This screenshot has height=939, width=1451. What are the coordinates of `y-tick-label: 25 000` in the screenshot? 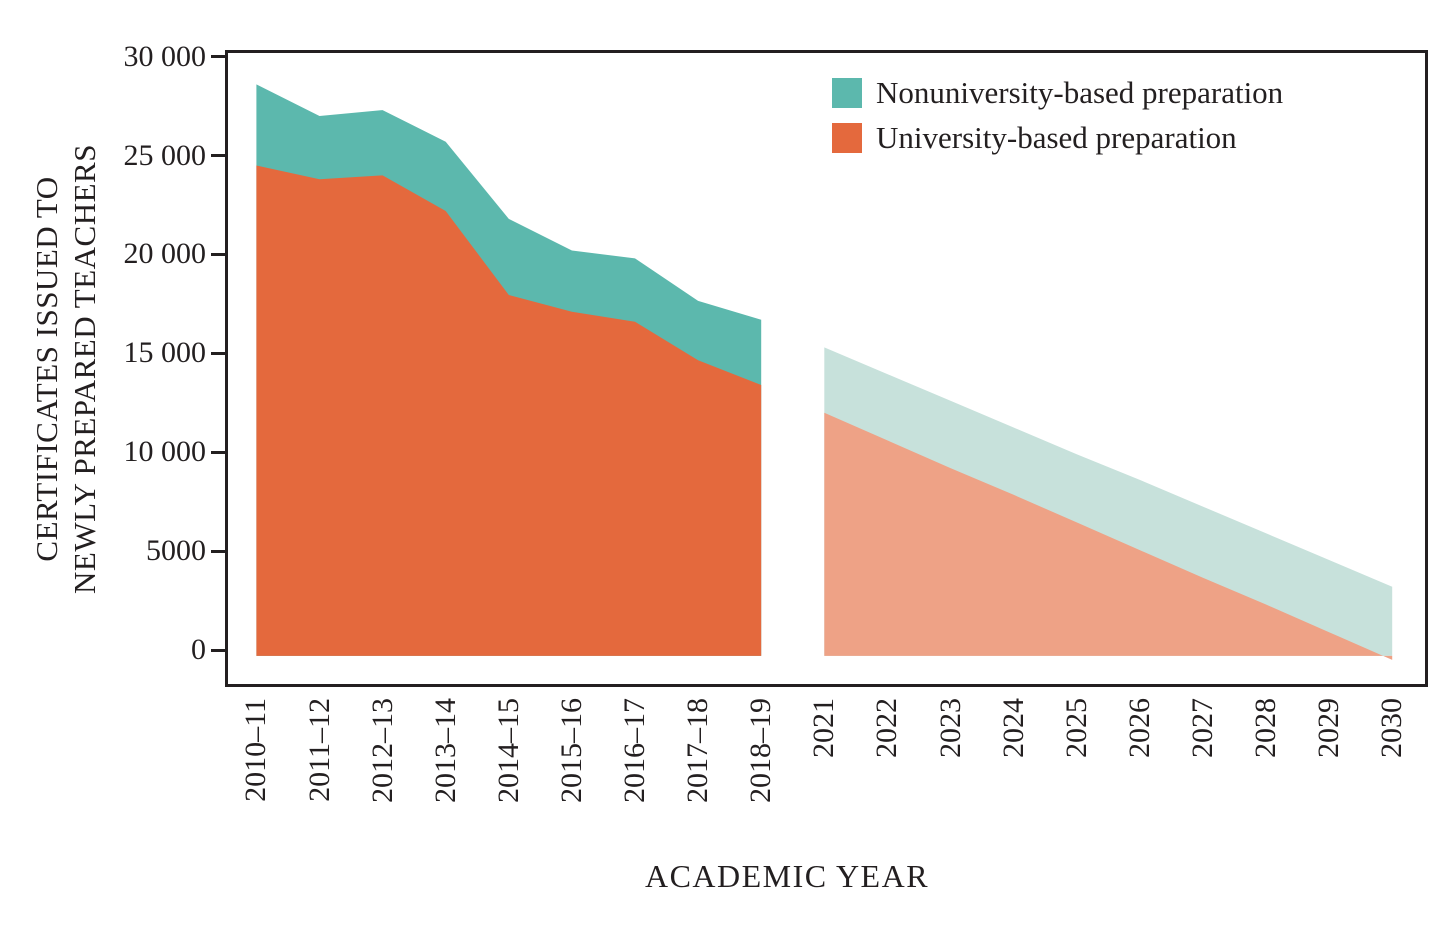 It's located at (165, 155).